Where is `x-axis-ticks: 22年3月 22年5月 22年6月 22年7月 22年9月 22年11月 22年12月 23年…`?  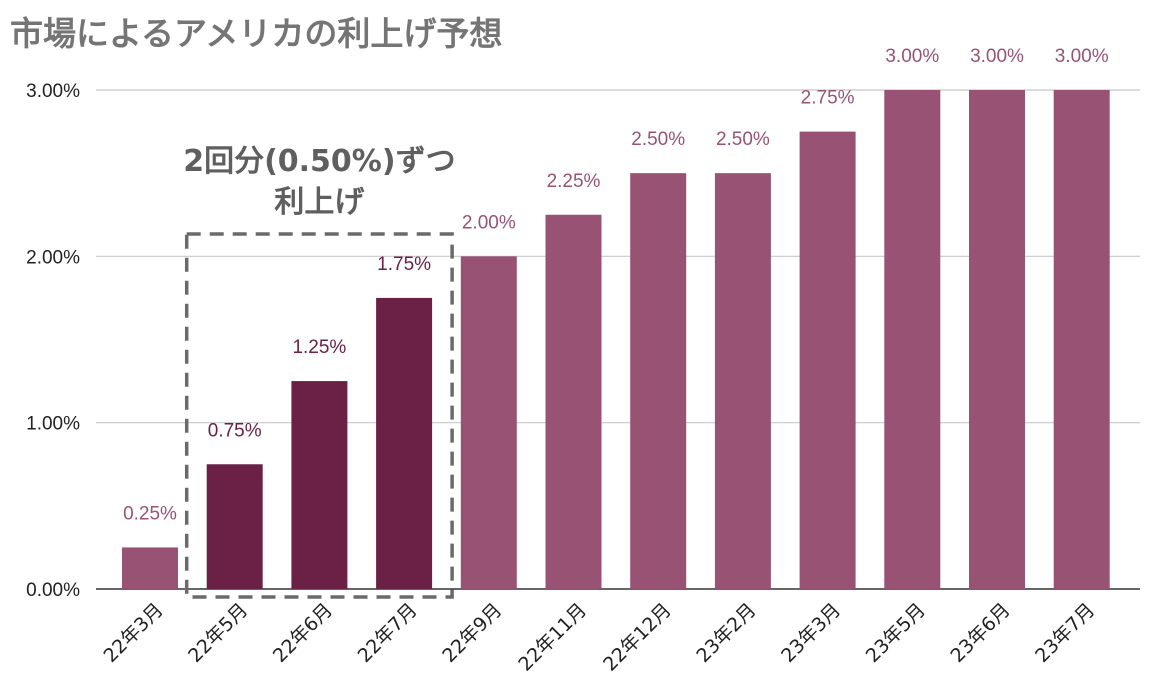 x-axis-ticks: 22年3月 22年5月 22年6月 22年7月 22年9月 22年11月 22年12月 23年… is located at coordinates (599, 637).